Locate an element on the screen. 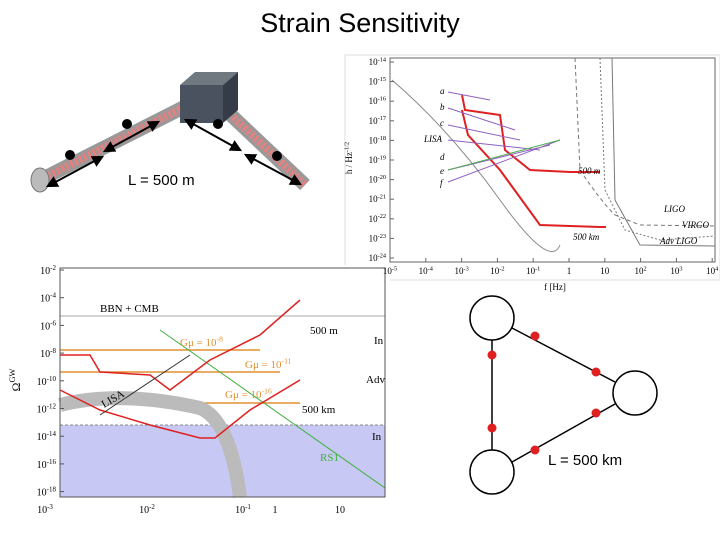 This screenshot has height=540, width=720. x-tick-label: 10³ is located at coordinates (676, 270).